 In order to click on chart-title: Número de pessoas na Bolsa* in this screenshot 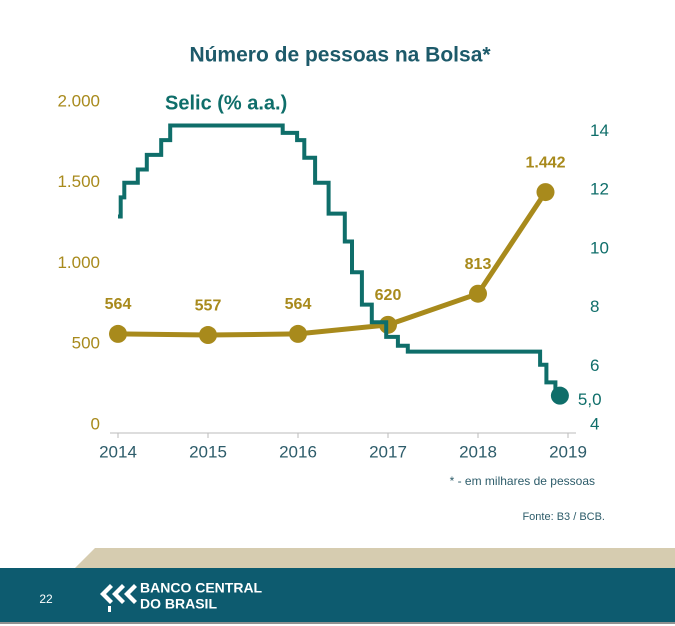, I will do `click(340, 55)`.